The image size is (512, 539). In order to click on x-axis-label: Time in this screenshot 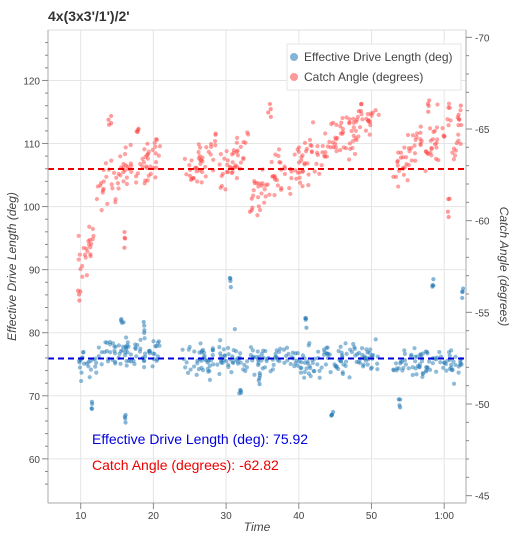, I will do `click(257, 527)`.